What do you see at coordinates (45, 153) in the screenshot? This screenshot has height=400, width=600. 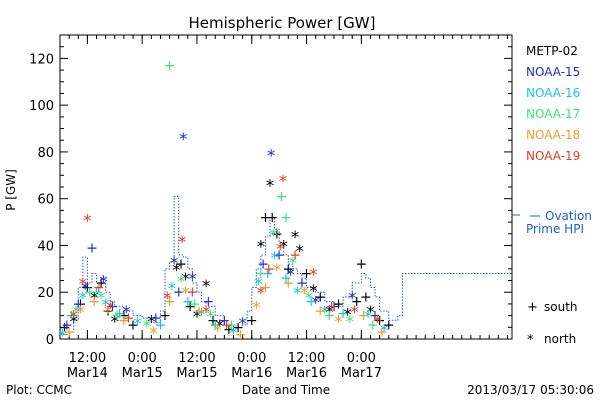 I see `y-tick-label: 80` at bounding box center [45, 153].